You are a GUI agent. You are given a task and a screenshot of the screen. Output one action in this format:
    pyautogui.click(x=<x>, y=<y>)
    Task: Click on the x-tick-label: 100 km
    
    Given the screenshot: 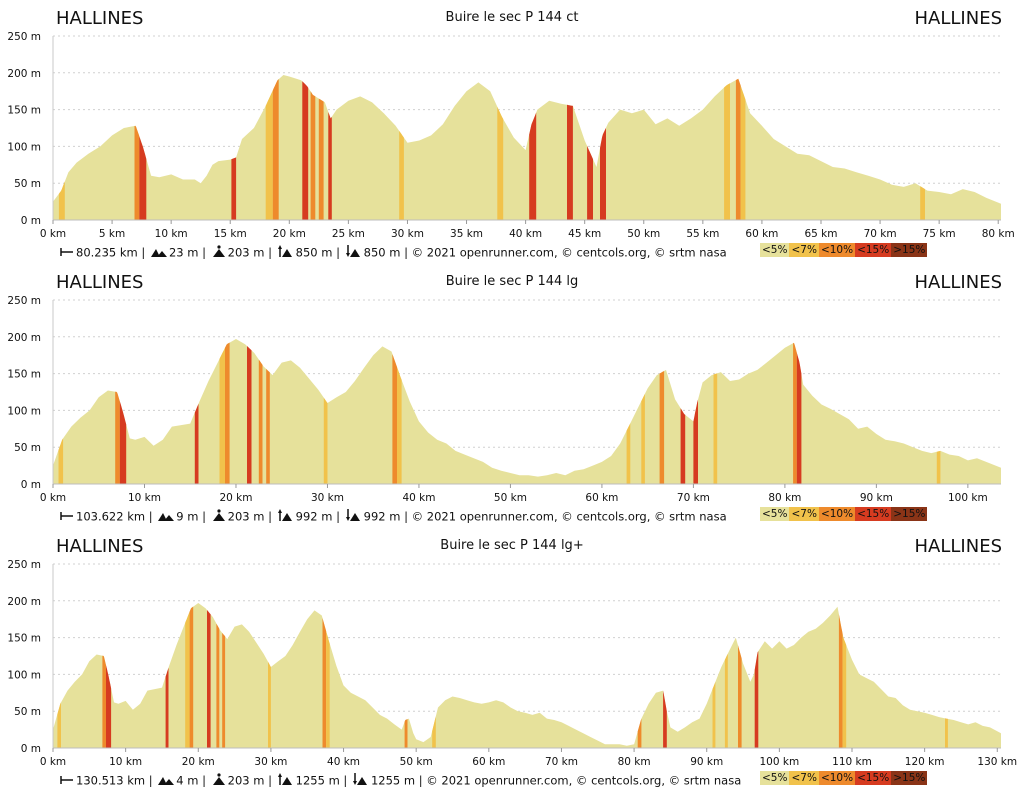 What is the action you would take?
    pyautogui.click(x=780, y=762)
    